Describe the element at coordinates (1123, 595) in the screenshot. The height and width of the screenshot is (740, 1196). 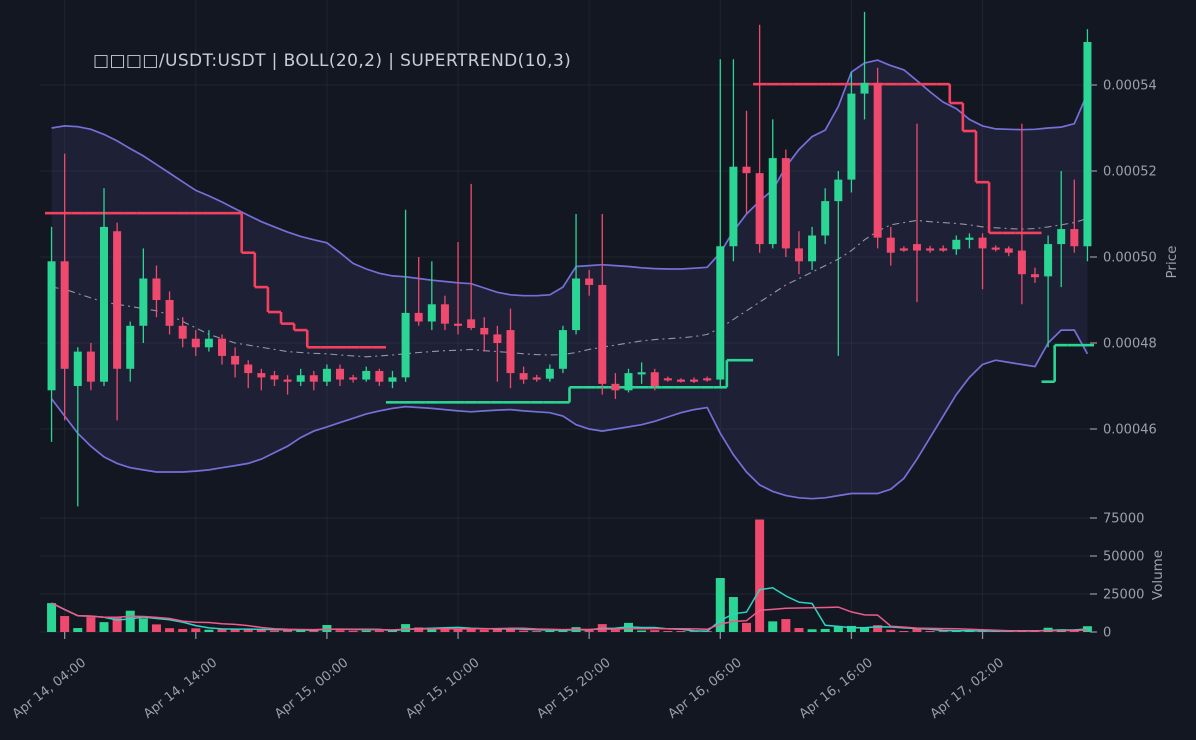
I see `axis-tick-label: 25000` at that location.